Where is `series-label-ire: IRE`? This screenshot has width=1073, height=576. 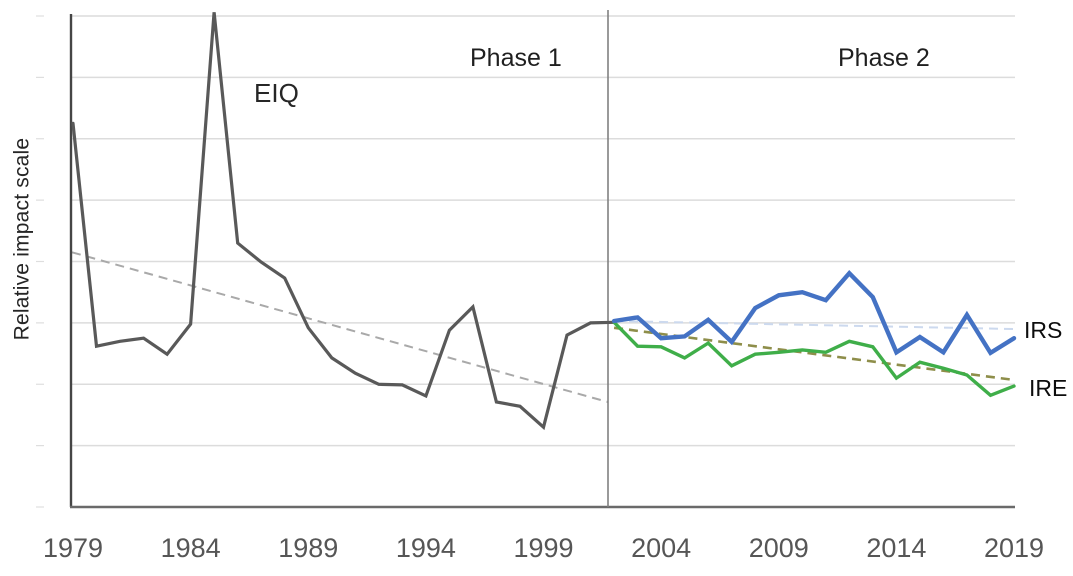 series-label-ire: IRE is located at coordinates (1048, 388).